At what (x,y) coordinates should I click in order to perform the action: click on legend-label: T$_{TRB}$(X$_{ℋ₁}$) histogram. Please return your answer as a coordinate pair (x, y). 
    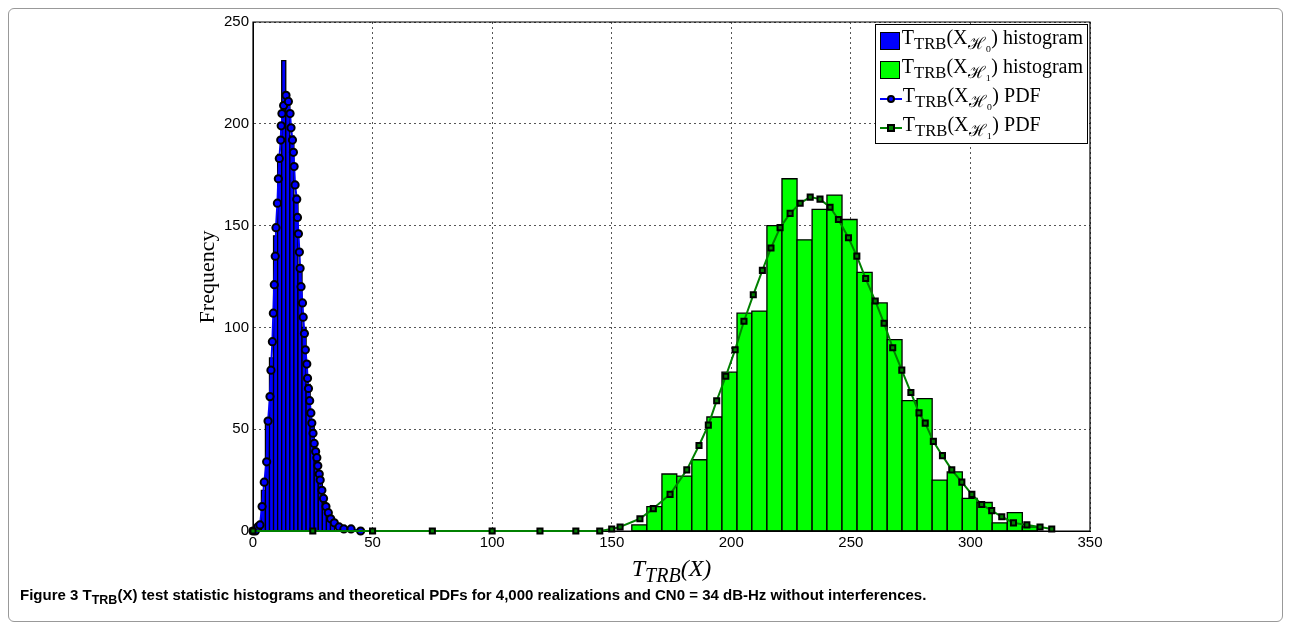
    Looking at the image, I should click on (992, 69).